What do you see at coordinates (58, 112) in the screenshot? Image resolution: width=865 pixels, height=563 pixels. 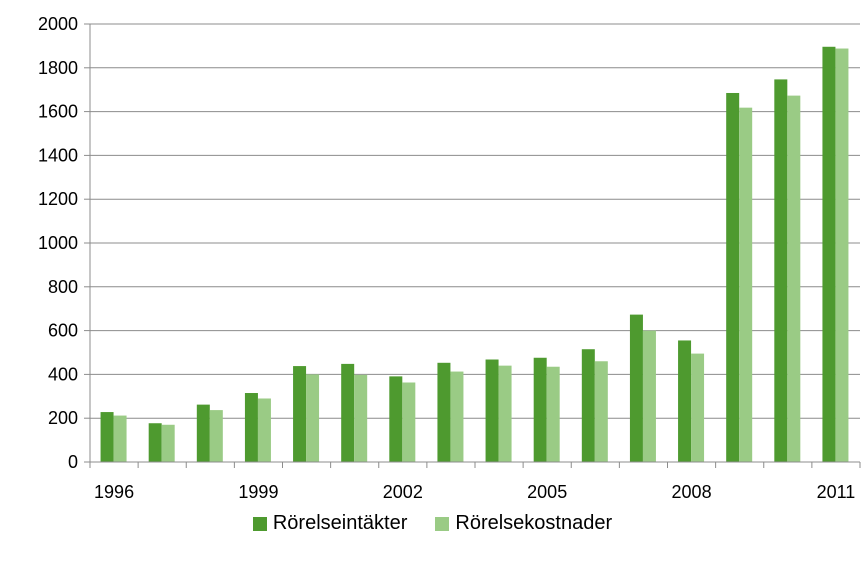 I see `y-tick-label: 1600` at bounding box center [58, 112].